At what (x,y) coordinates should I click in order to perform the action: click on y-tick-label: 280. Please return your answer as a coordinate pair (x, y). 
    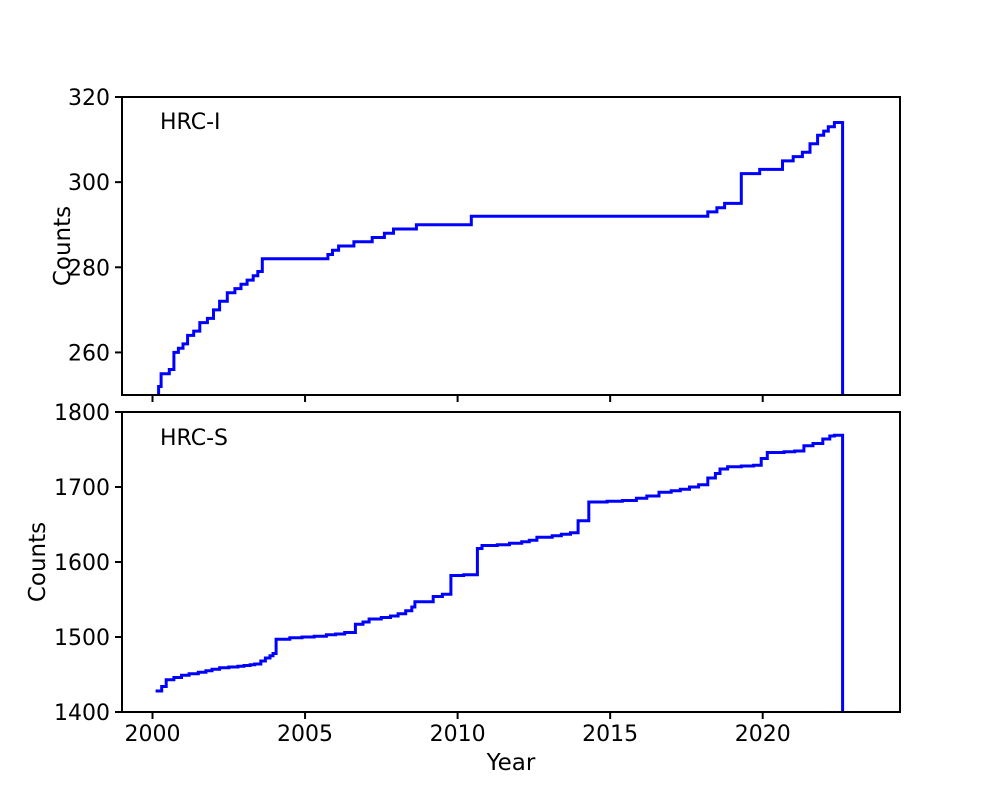
    Looking at the image, I should click on (89, 268).